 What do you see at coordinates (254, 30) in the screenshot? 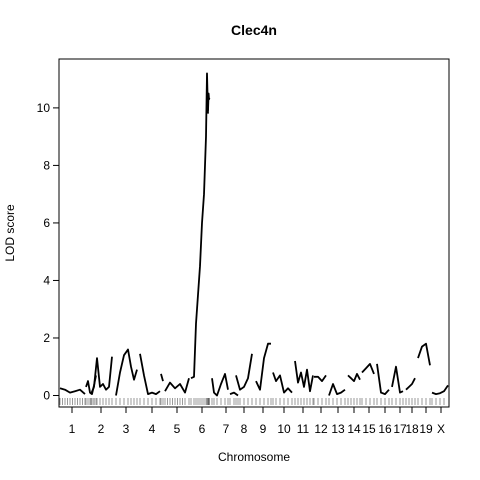
I see `chart-title: Clec4n` at bounding box center [254, 30].